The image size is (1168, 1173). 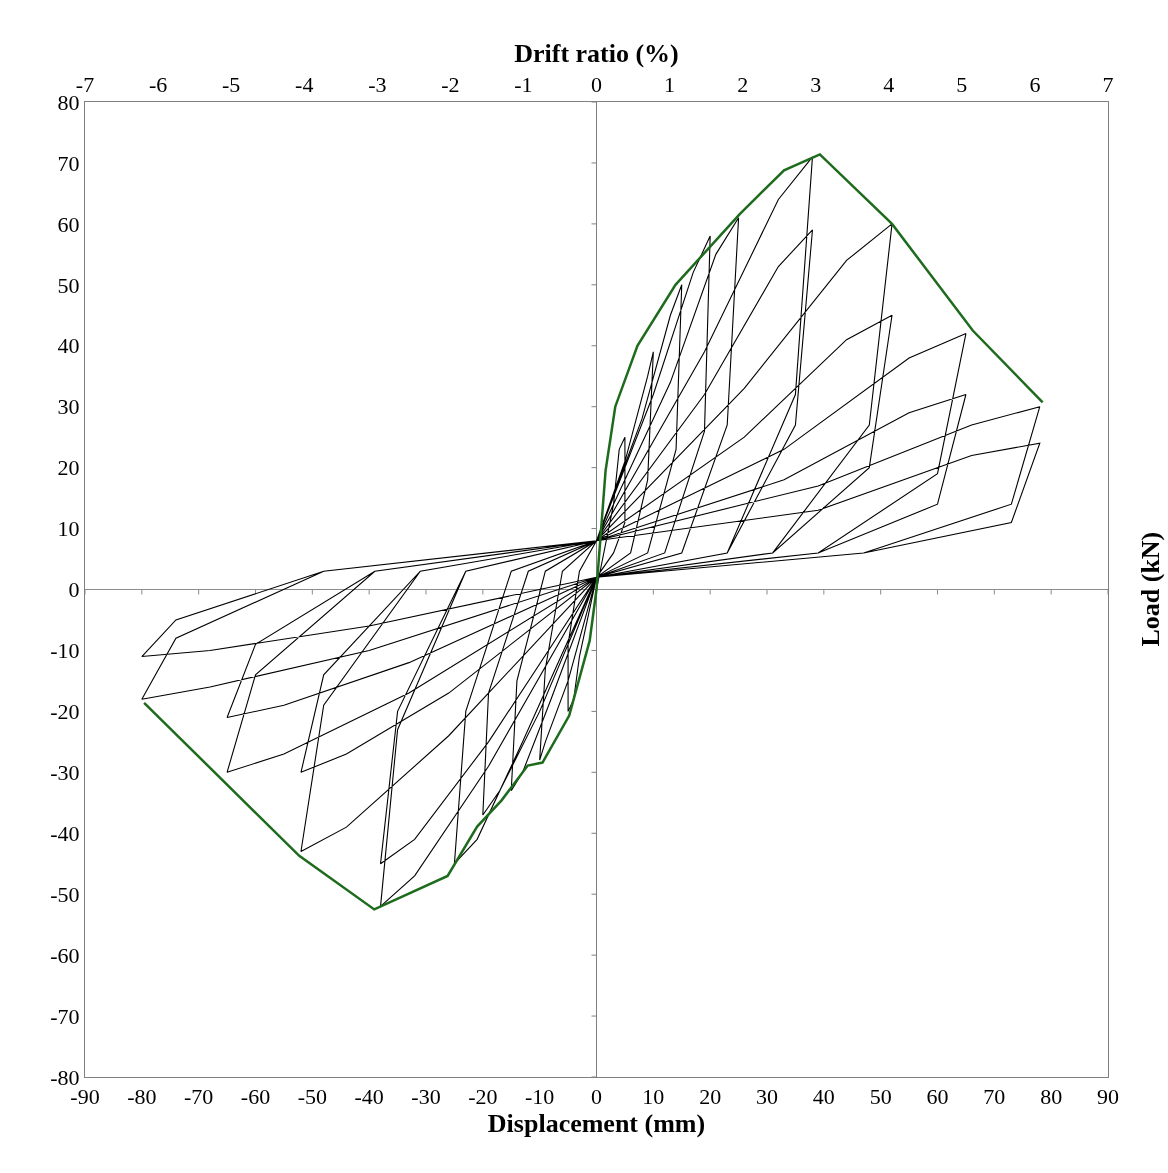 I want to click on x-tick-label: 90, so click(x=1108, y=1097).